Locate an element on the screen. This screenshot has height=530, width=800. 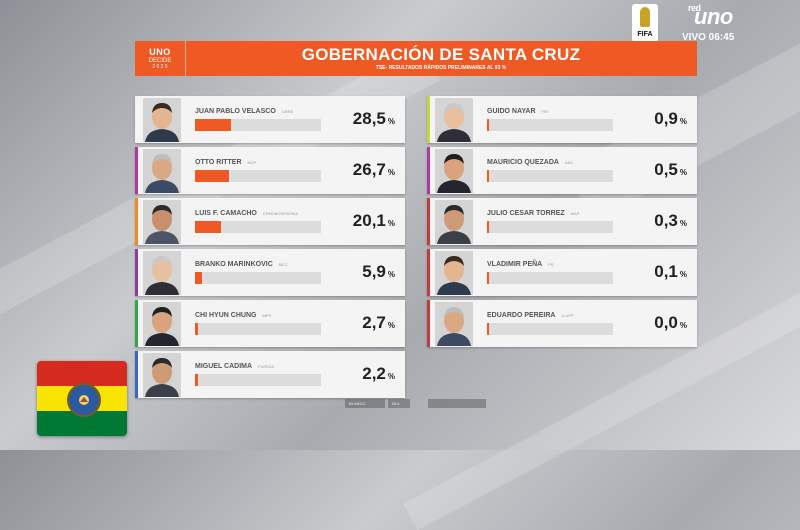
candidate-card: JUAN PABLO VELASCO LIBRE 28,5% is located at coordinates (270, 119).